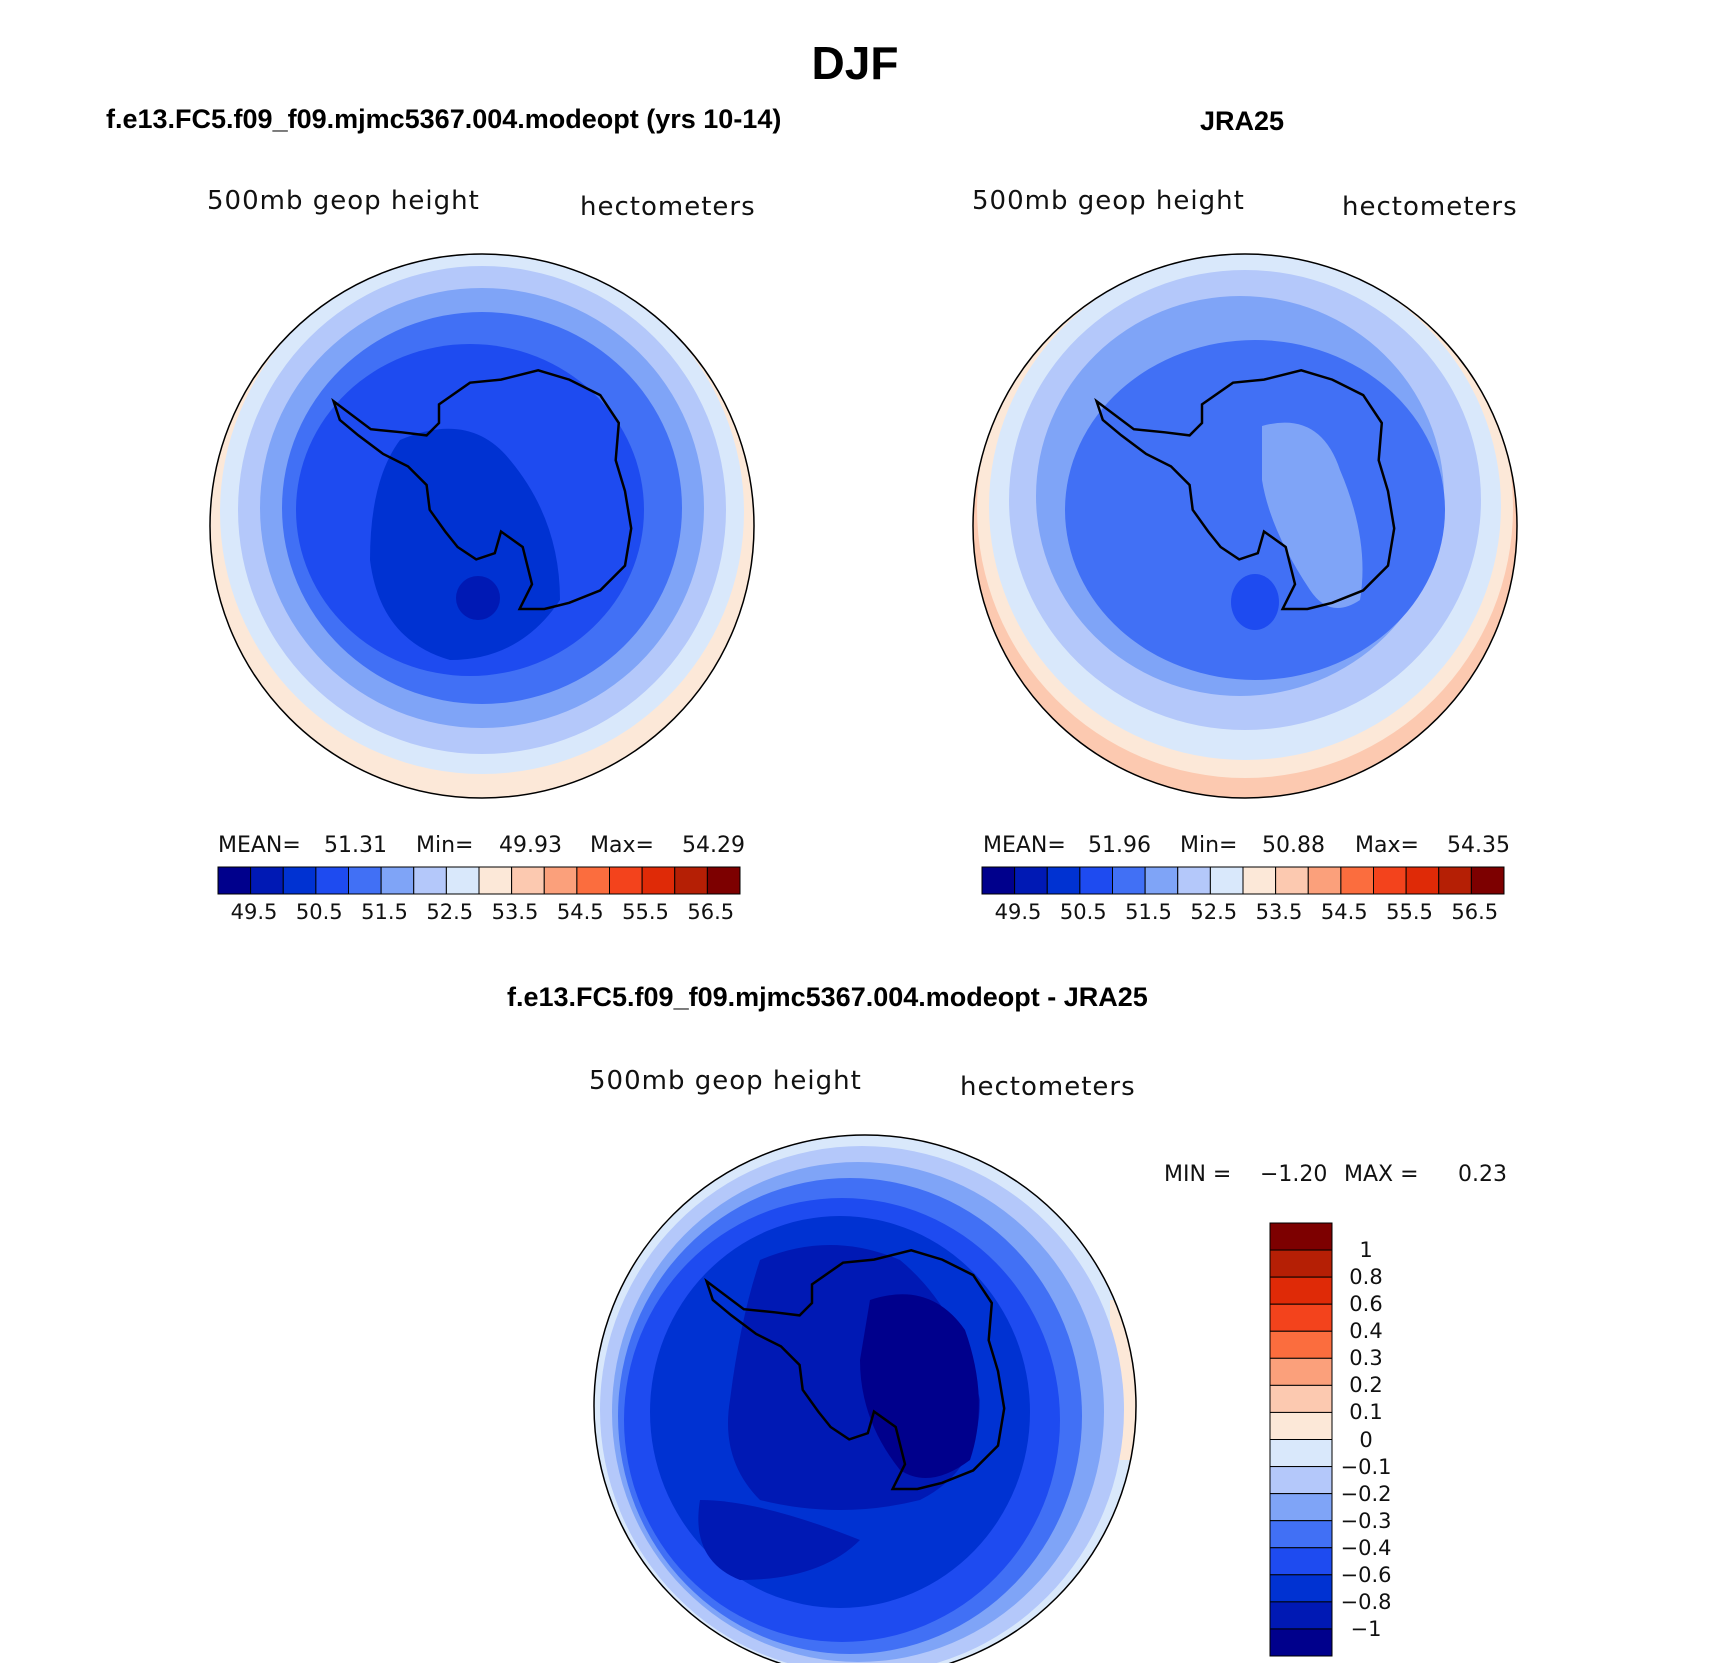 This screenshot has width=1710, height=1663. What do you see at coordinates (711, 912) in the screenshot?
I see `colorbar-1-tick-label: 56.5` at bounding box center [711, 912].